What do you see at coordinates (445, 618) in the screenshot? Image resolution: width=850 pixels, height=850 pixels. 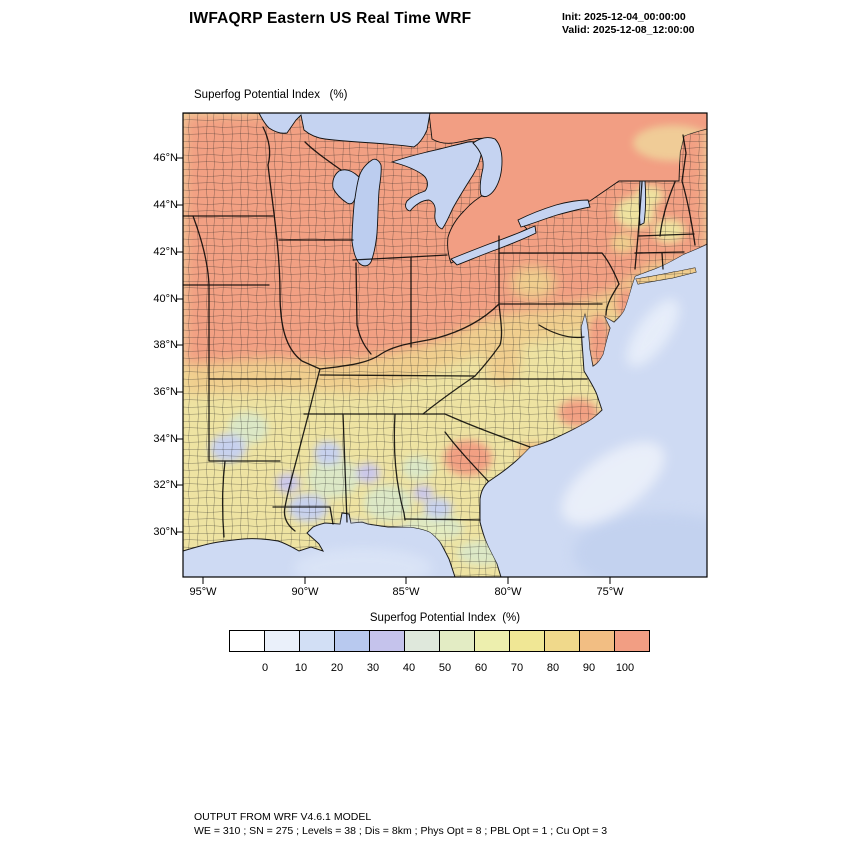 I see `colorbar-title: Superfog Potential Index (%)` at bounding box center [445, 618].